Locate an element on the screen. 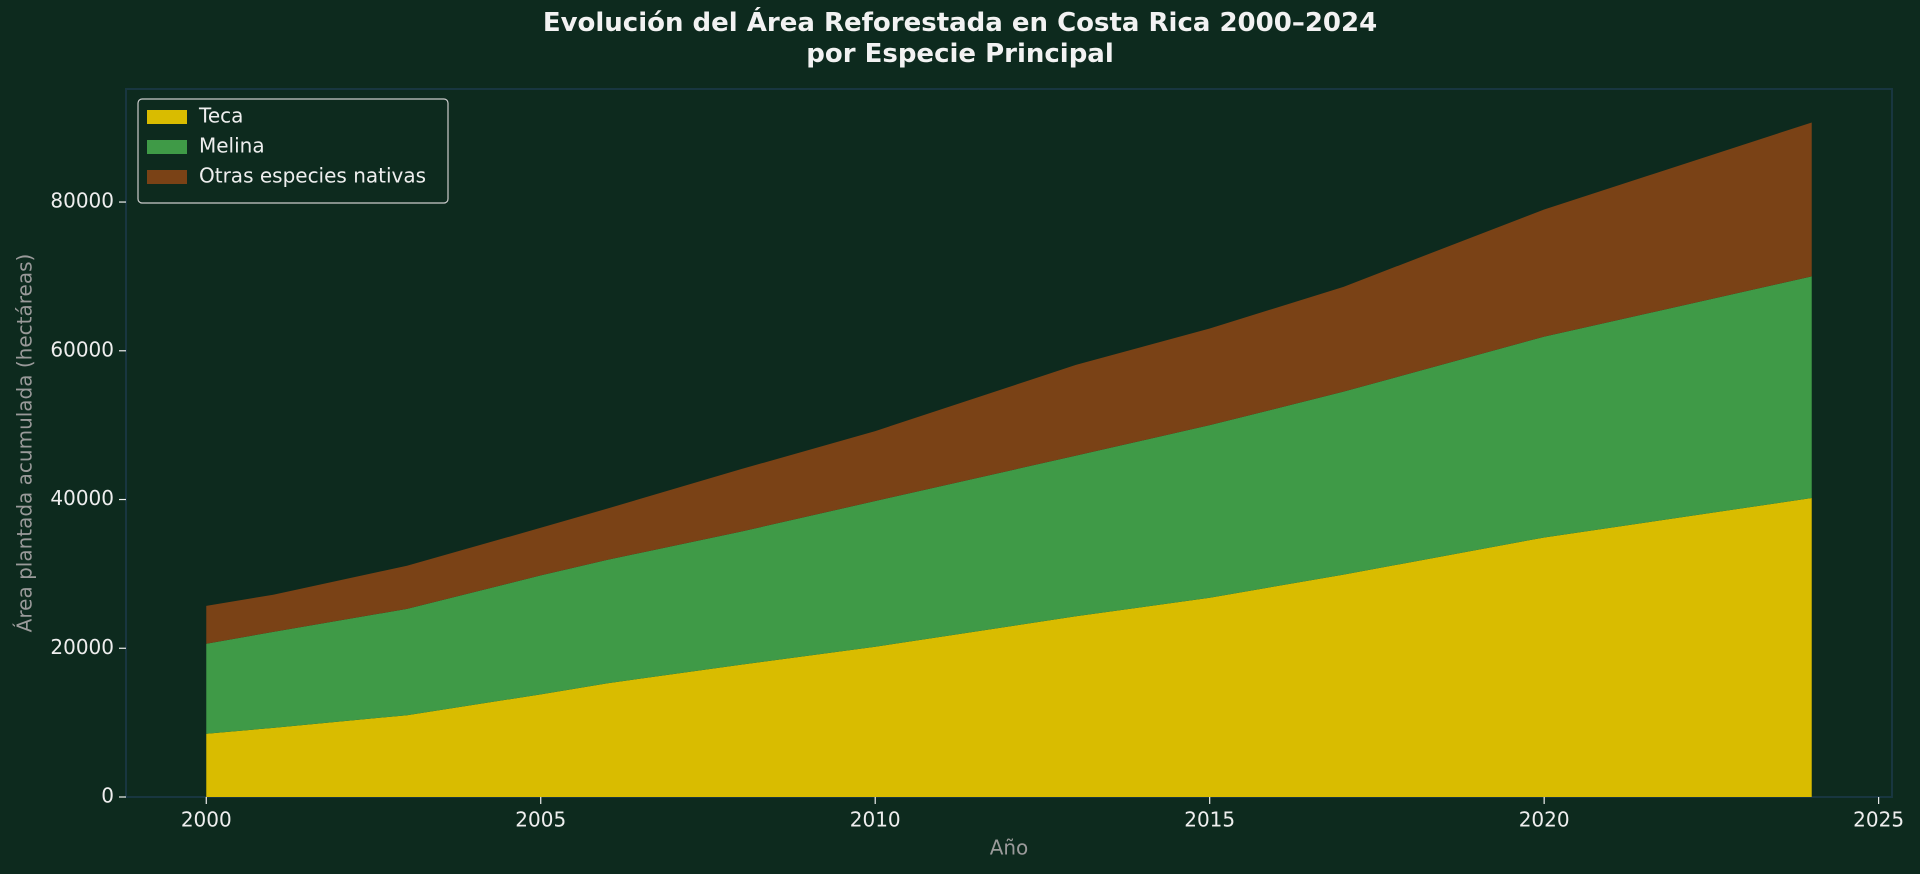 This screenshot has height=874, width=1920. x-axis-label: Año is located at coordinates (1009, 848).